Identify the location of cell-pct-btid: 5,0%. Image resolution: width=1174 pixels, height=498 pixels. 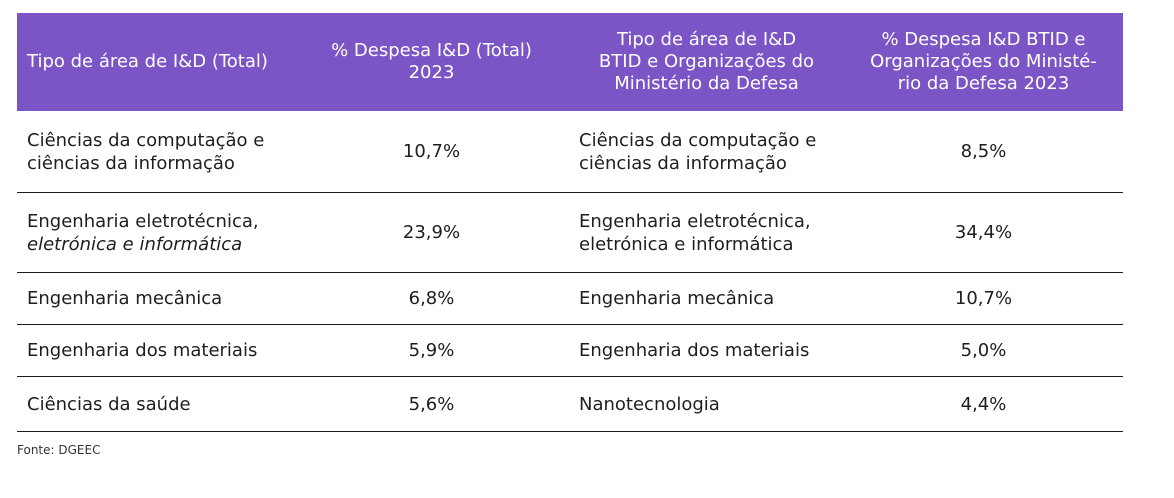
(983, 350).